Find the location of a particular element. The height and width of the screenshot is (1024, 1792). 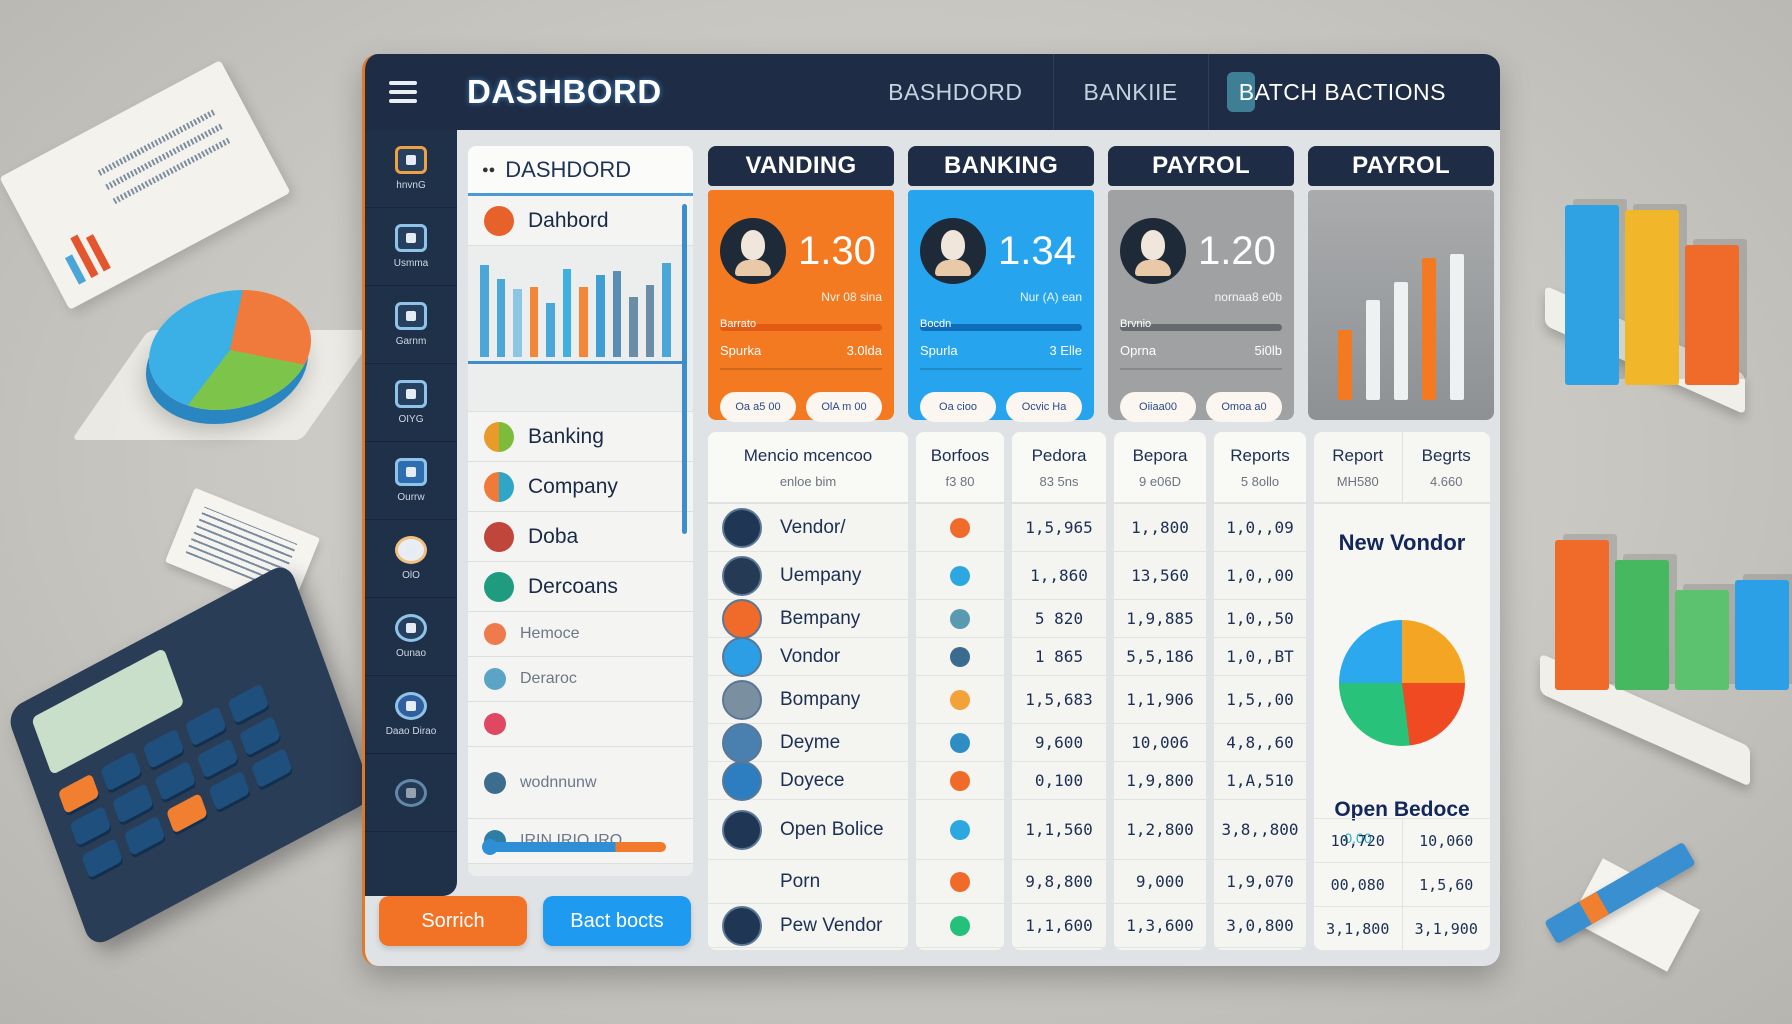

account-icon is located at coordinates (495, 782).